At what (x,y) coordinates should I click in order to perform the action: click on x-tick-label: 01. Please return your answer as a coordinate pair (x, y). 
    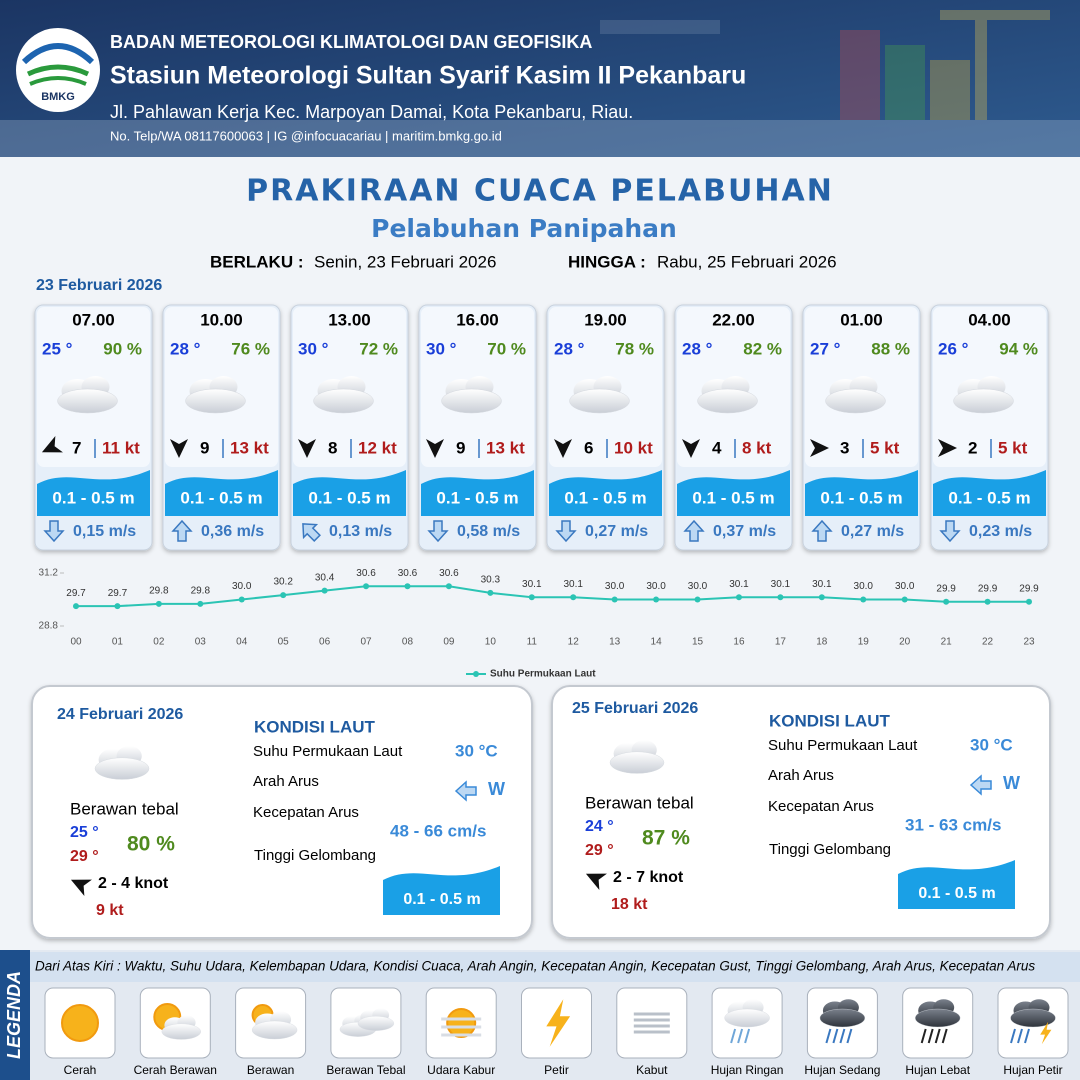
    Looking at the image, I should click on (118, 642).